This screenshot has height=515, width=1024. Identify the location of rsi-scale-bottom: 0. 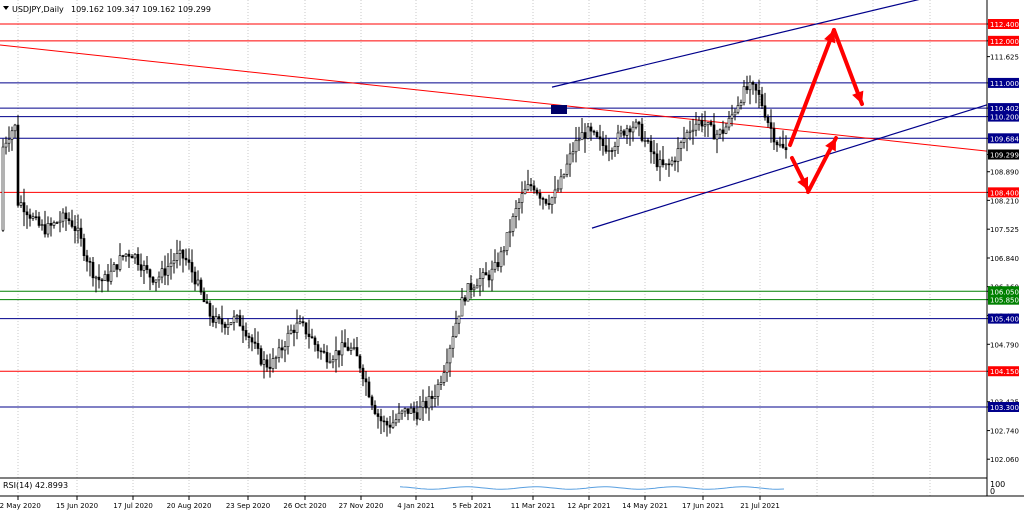
(992, 491).